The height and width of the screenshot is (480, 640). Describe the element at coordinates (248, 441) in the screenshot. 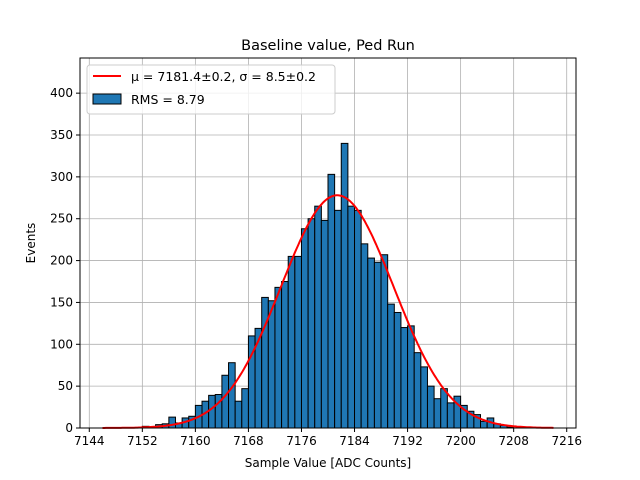

I see `x-tick-label: 7168` at that location.